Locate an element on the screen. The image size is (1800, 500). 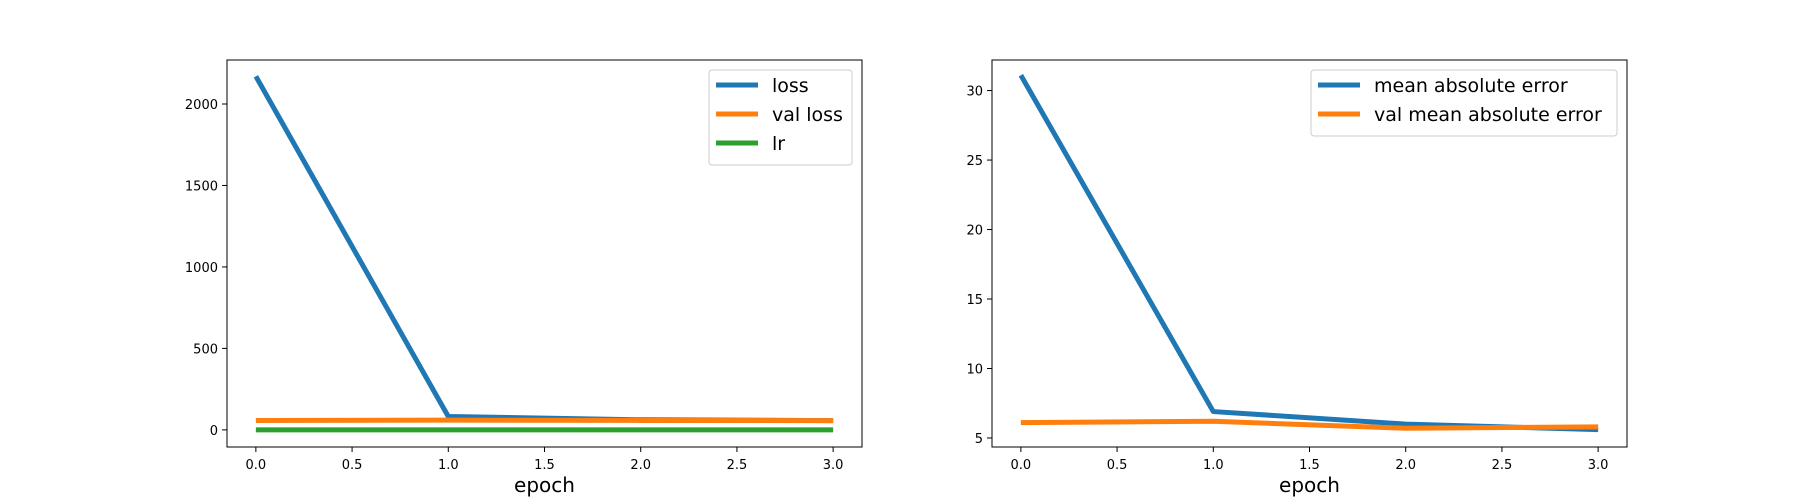
loss-legend: loss val loss lr is located at coordinates (780, 117).